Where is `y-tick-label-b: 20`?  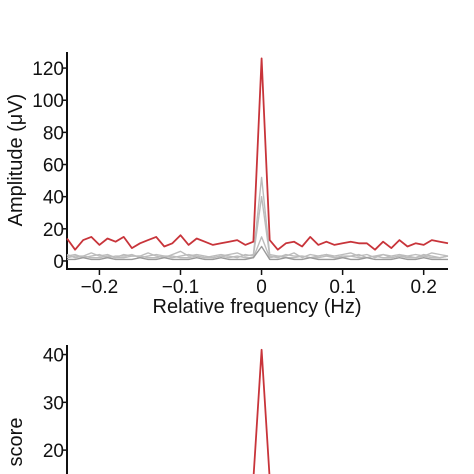
y-tick-label-b: 20 is located at coordinates (53, 451).